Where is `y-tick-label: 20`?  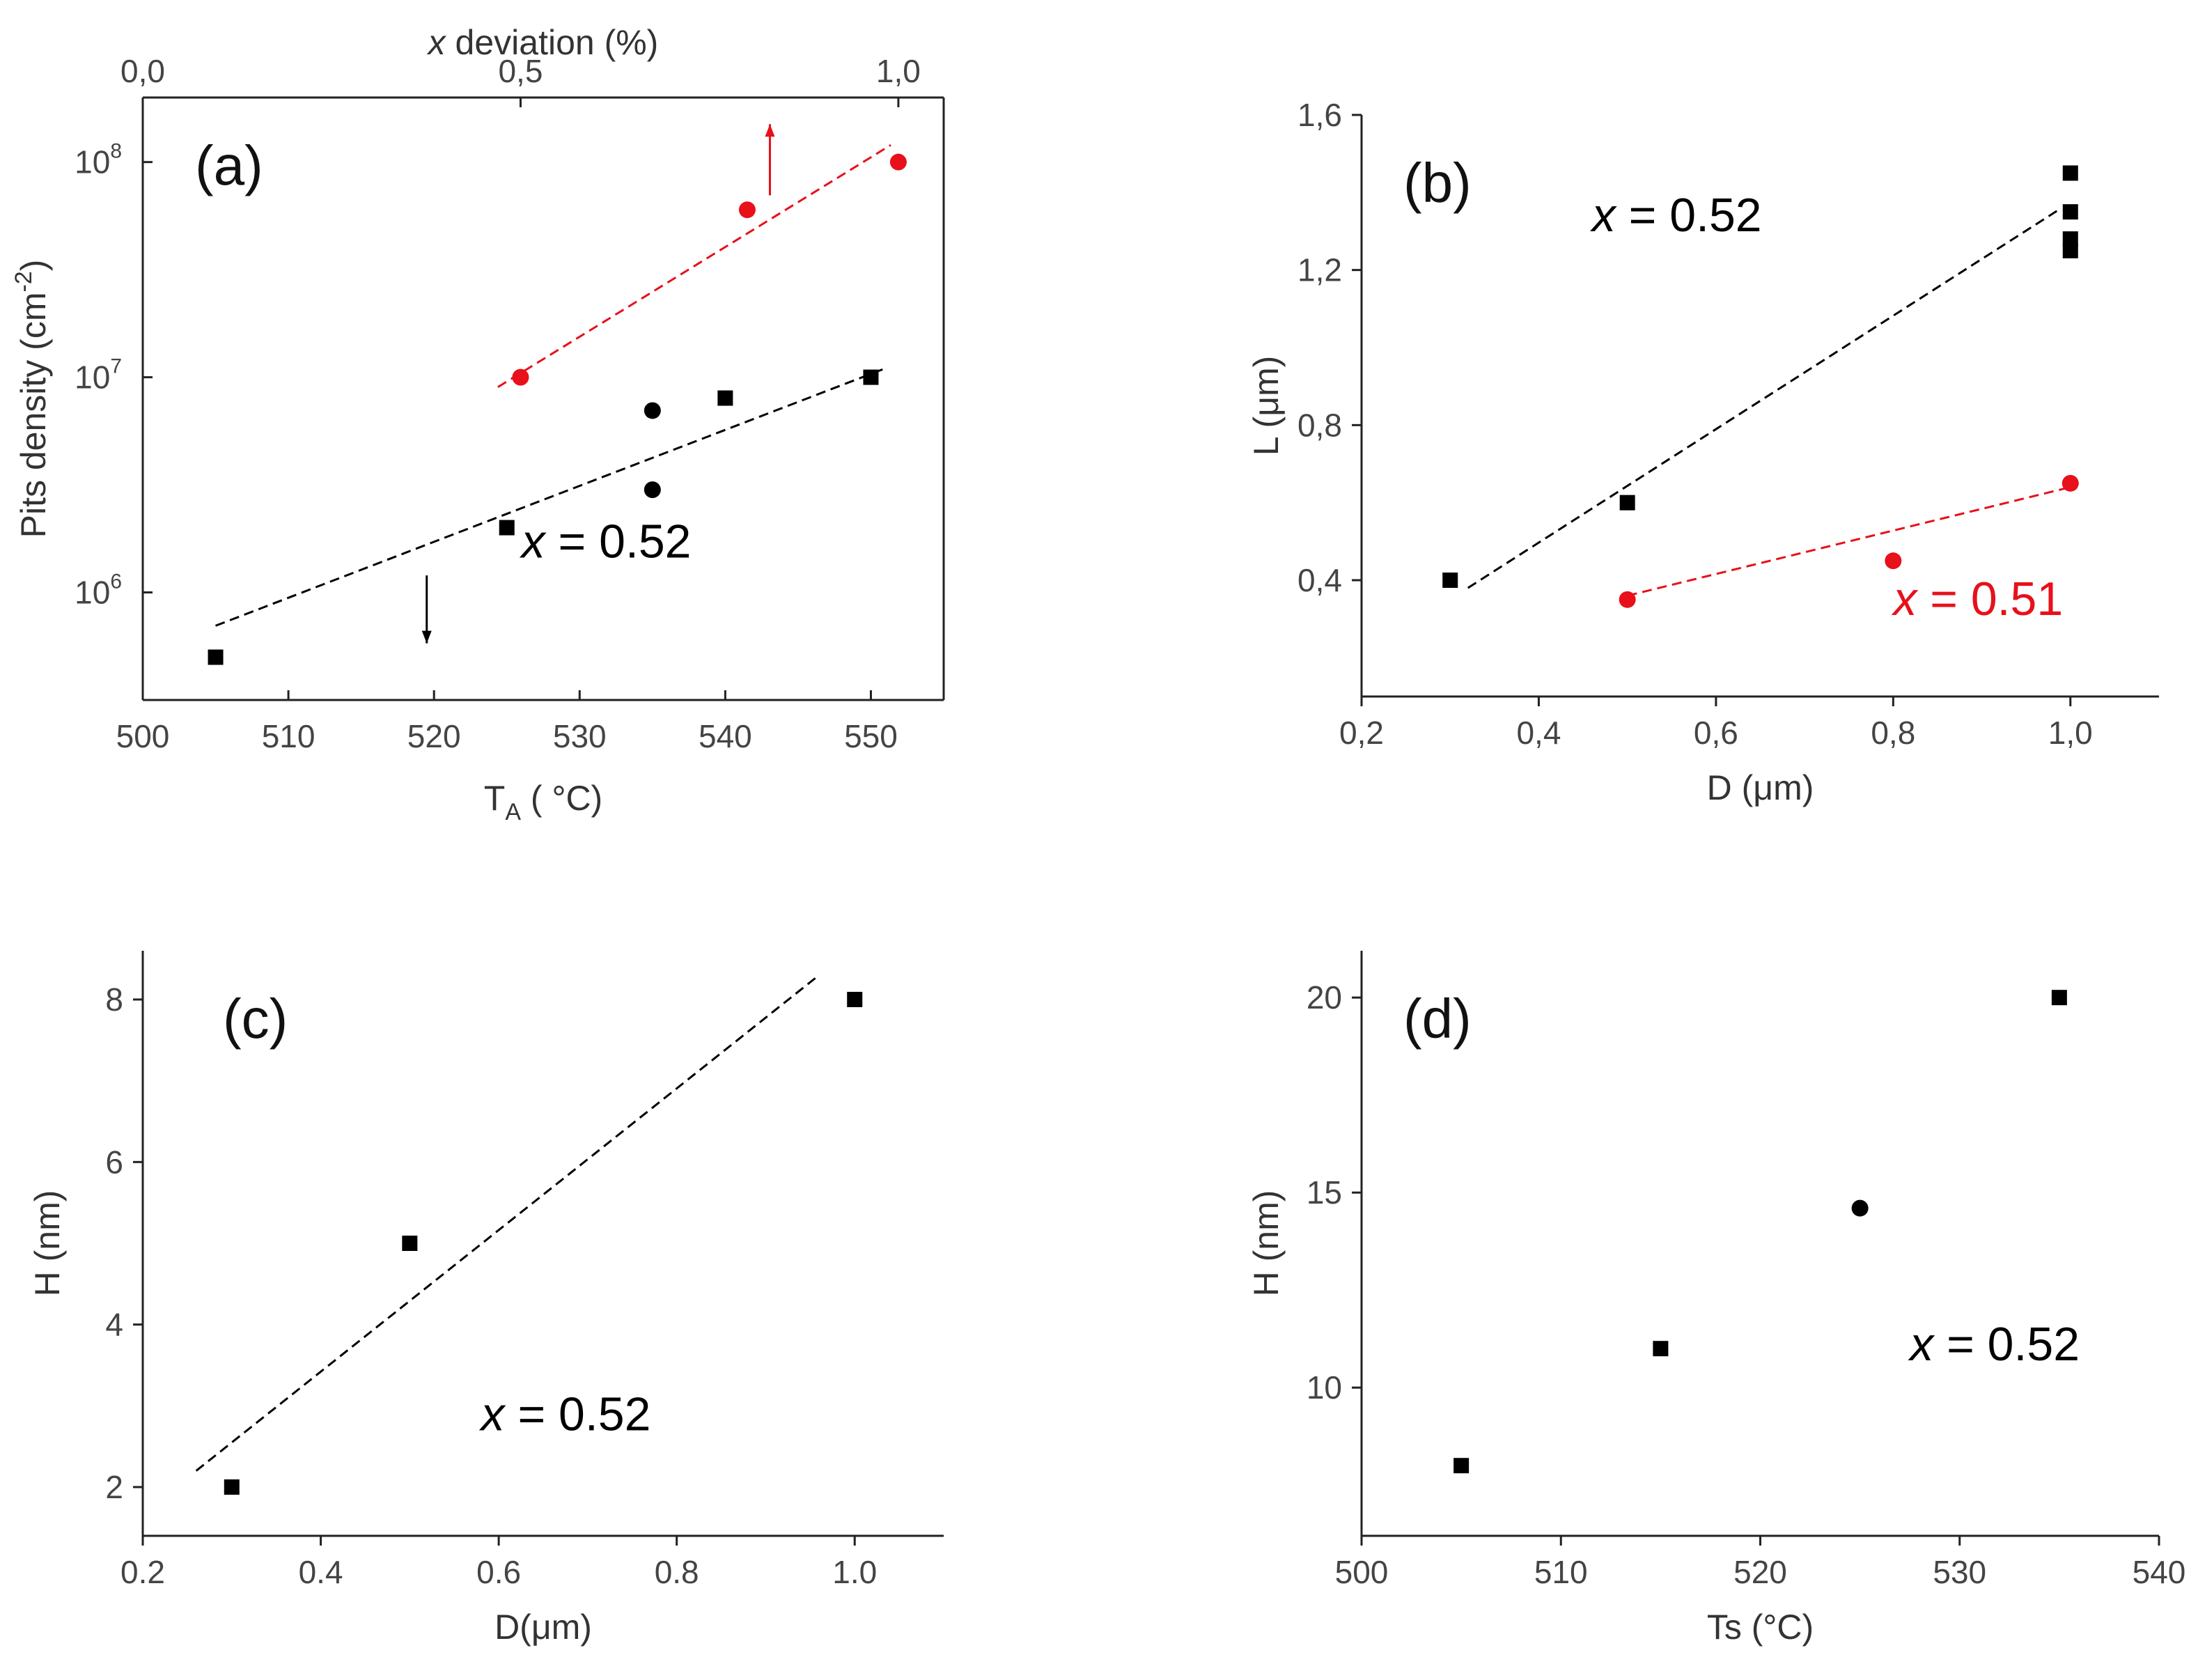
y-tick-label: 20 is located at coordinates (1324, 998).